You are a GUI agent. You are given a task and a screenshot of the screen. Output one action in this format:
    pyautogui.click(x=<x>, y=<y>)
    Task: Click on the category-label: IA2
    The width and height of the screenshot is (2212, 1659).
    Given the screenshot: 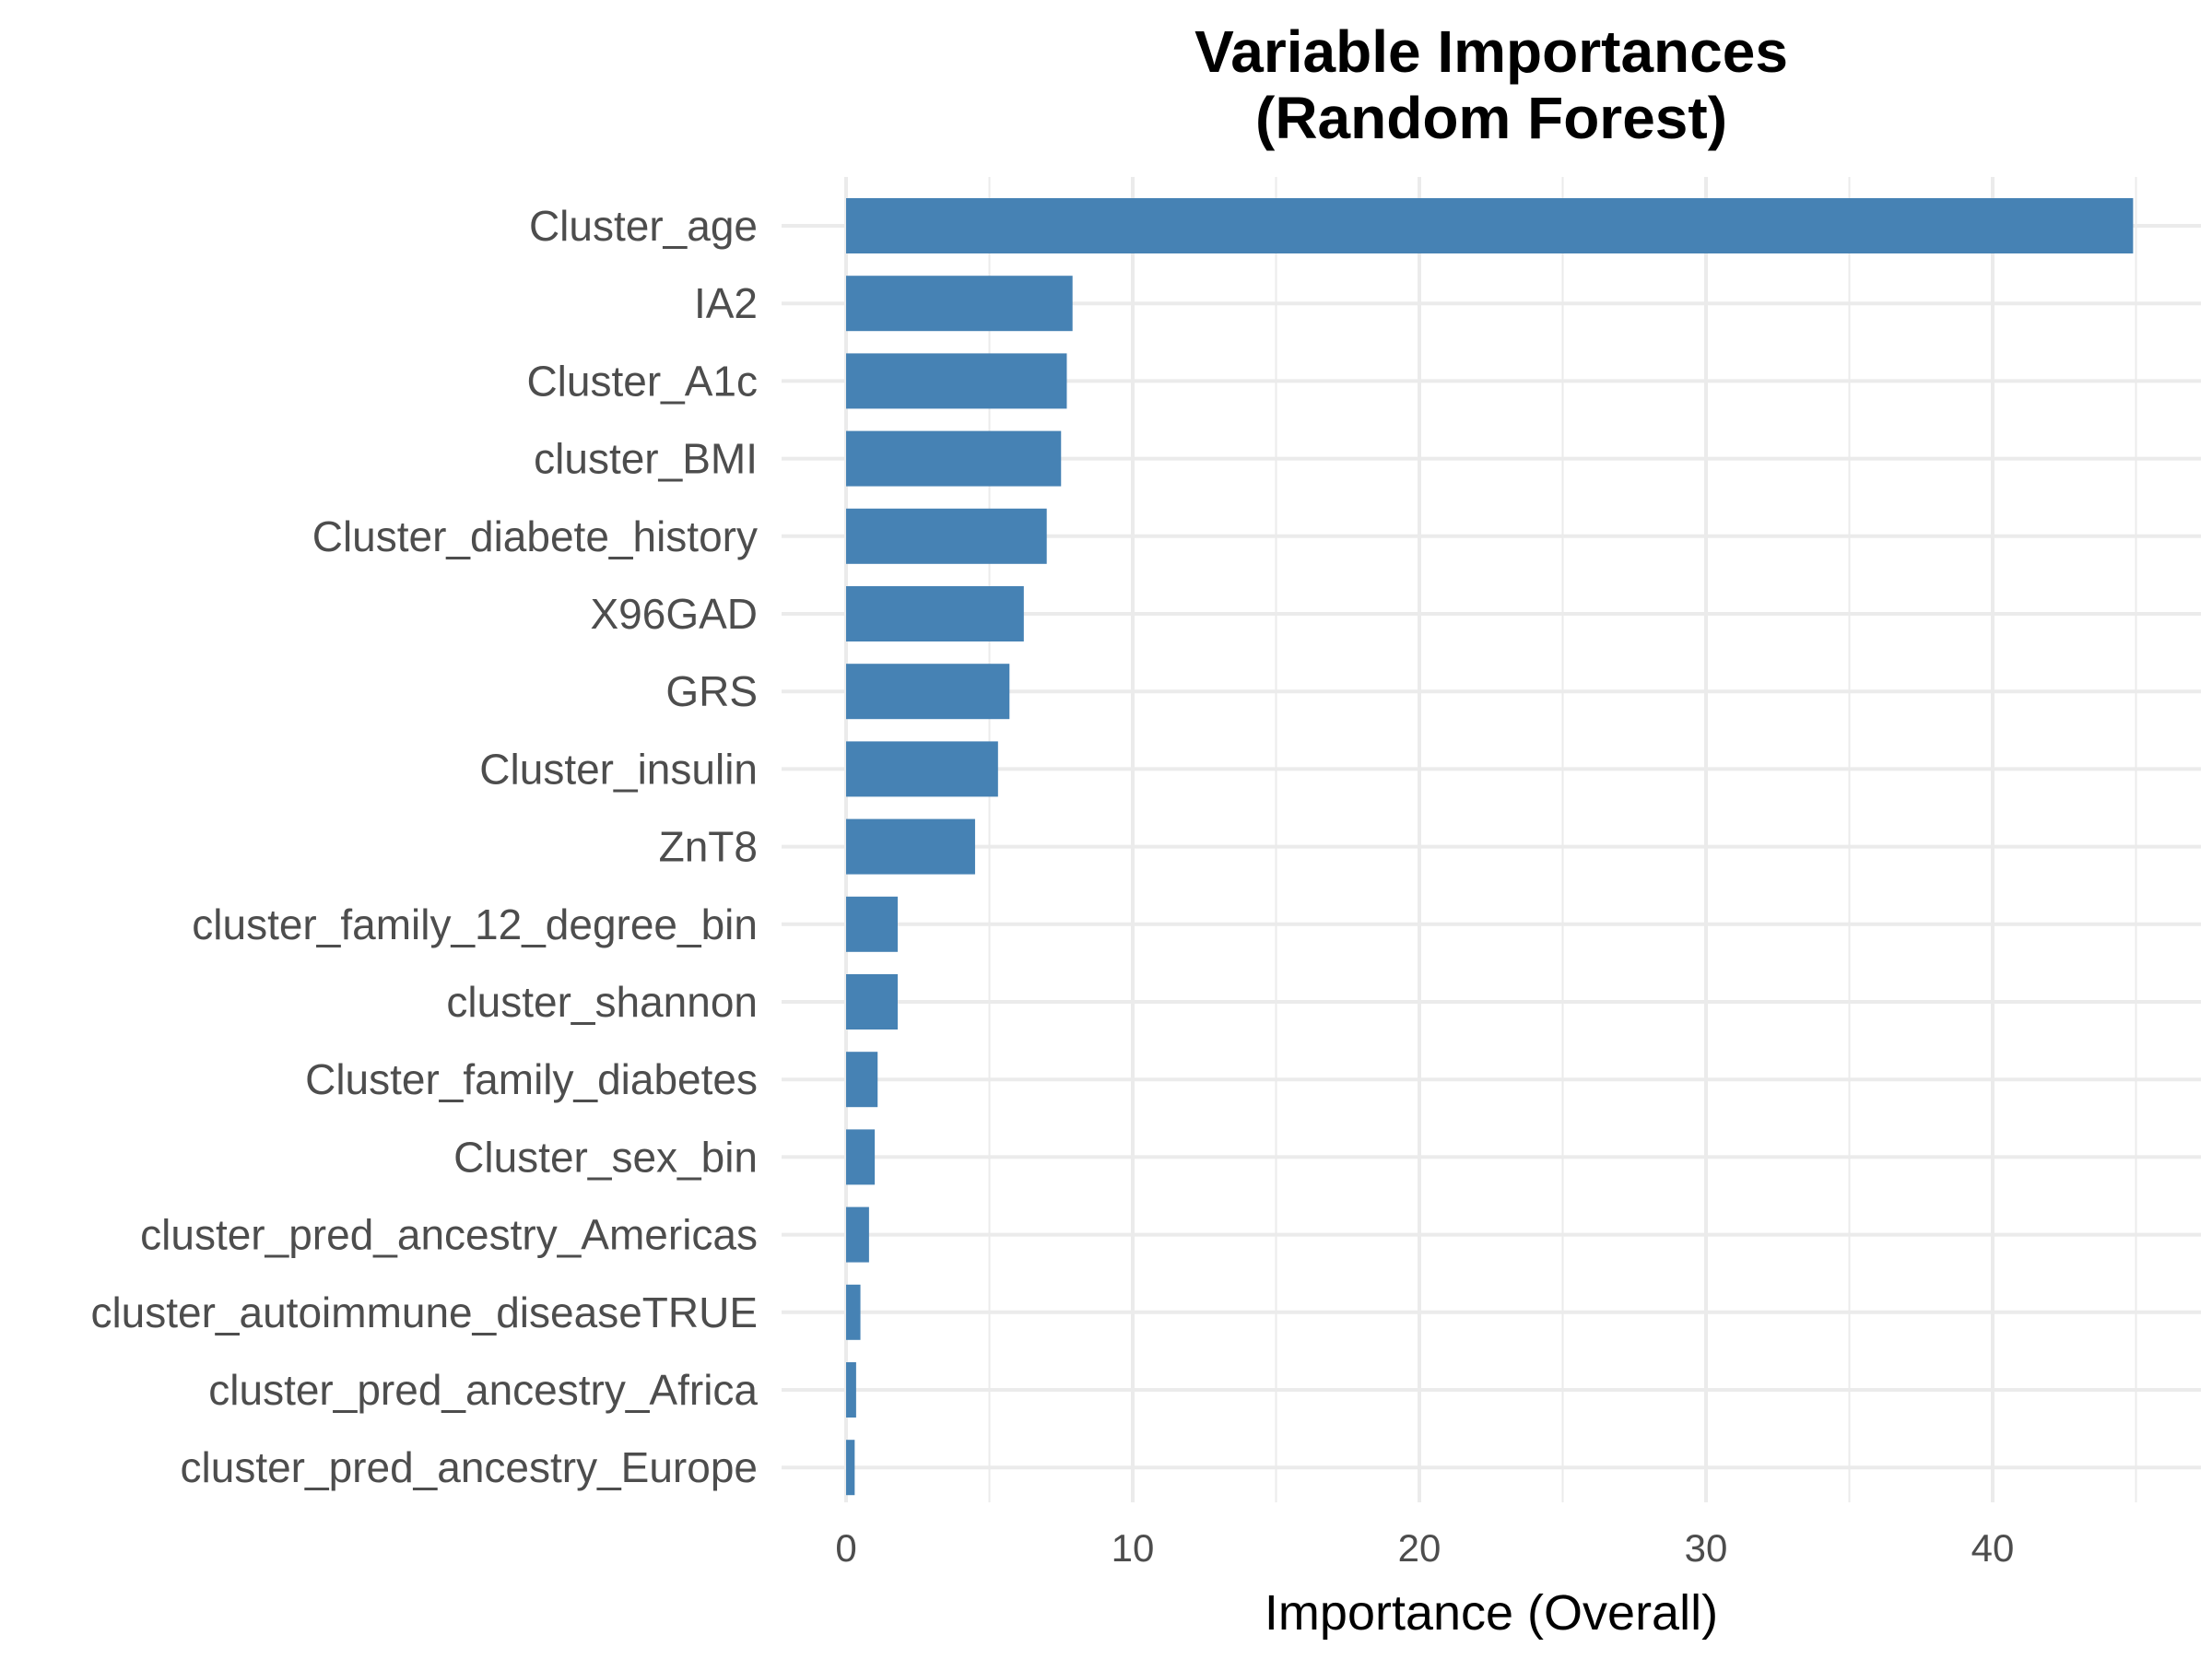 What is the action you would take?
    pyautogui.click(x=726, y=303)
    